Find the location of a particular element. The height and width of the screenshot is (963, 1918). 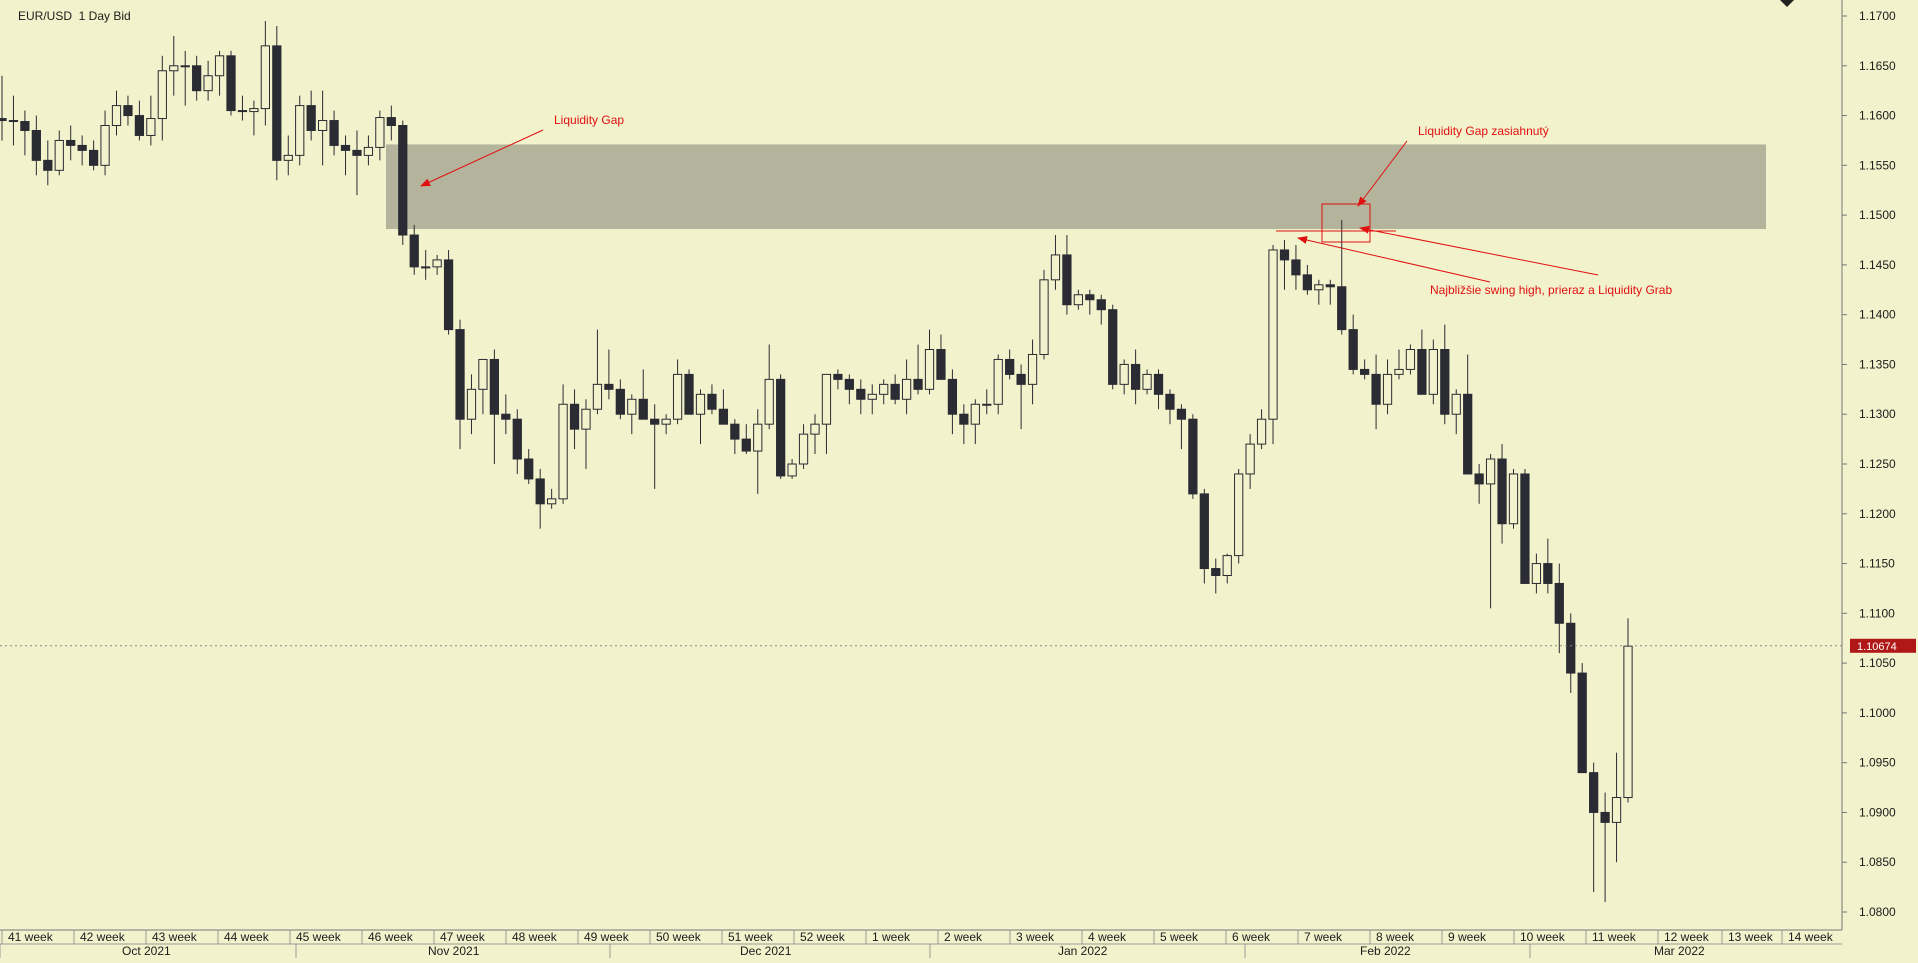

week-label: 14 week is located at coordinates (1811, 937).